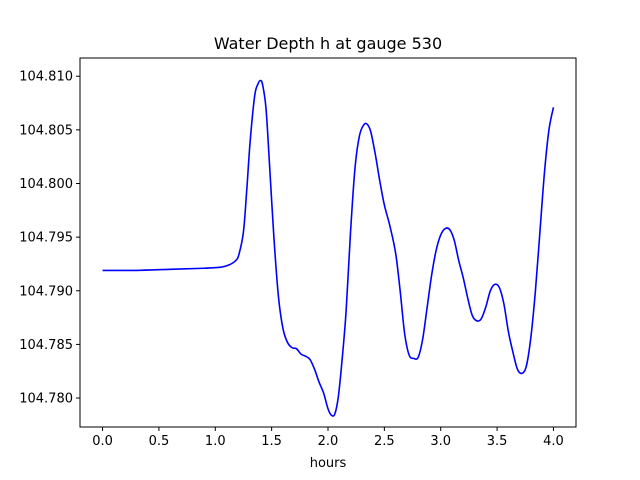  I want to click on x-tick-label: 3.5, so click(497, 441).